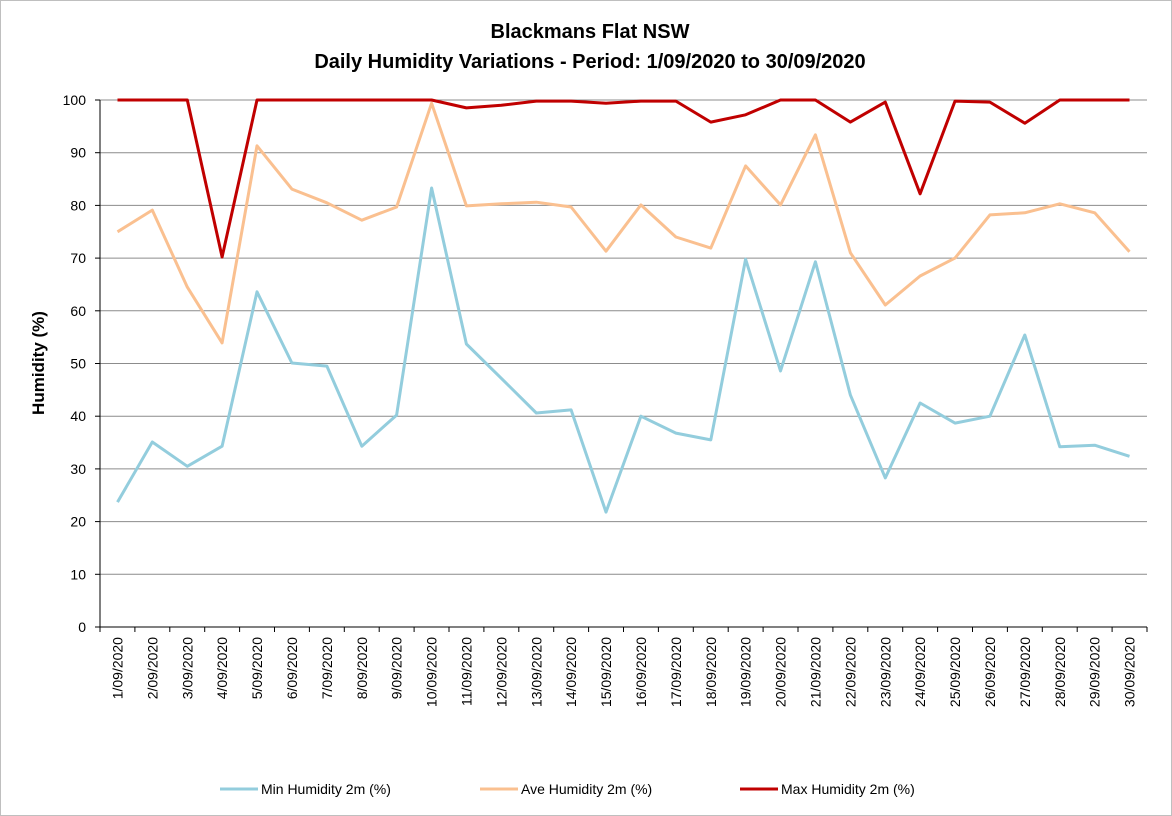 The width and height of the screenshot is (1172, 816). Describe the element at coordinates (676, 672) in the screenshot. I see `x-tick-label: 17/09/2020` at that location.